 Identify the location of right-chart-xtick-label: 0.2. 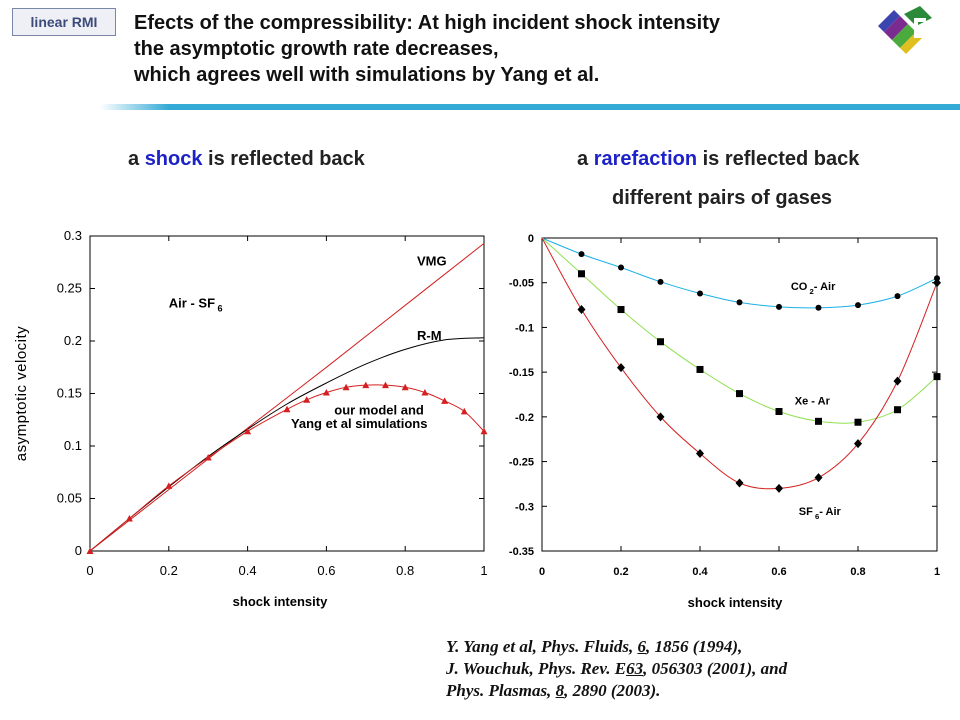
(620, 572).